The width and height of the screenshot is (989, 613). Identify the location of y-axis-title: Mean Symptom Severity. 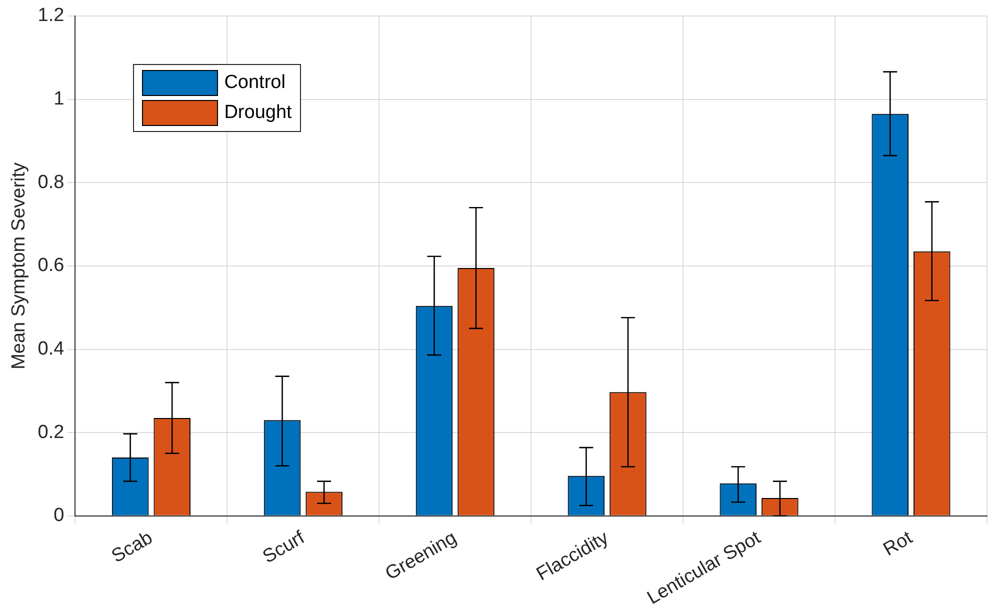
(19, 266).